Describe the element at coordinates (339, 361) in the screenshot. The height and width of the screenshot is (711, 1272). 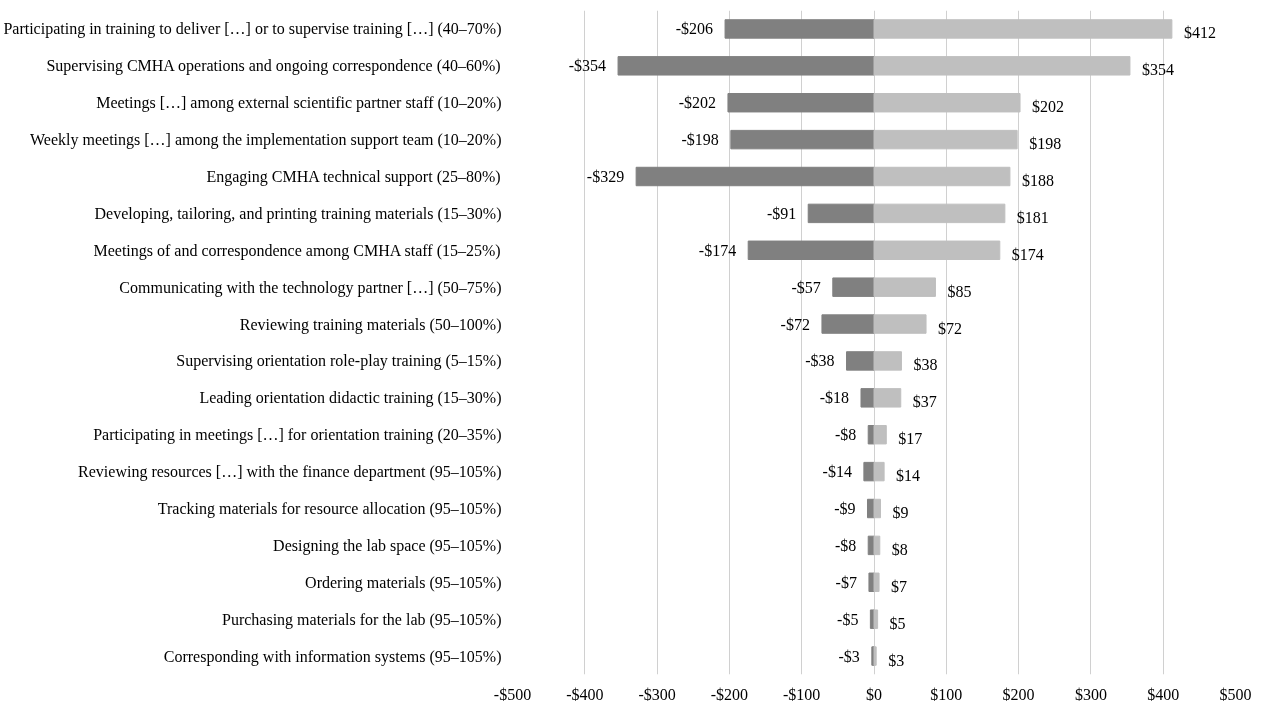
I see `y-tick-label: Supervising orientation role-play training (5–15%)` at that location.